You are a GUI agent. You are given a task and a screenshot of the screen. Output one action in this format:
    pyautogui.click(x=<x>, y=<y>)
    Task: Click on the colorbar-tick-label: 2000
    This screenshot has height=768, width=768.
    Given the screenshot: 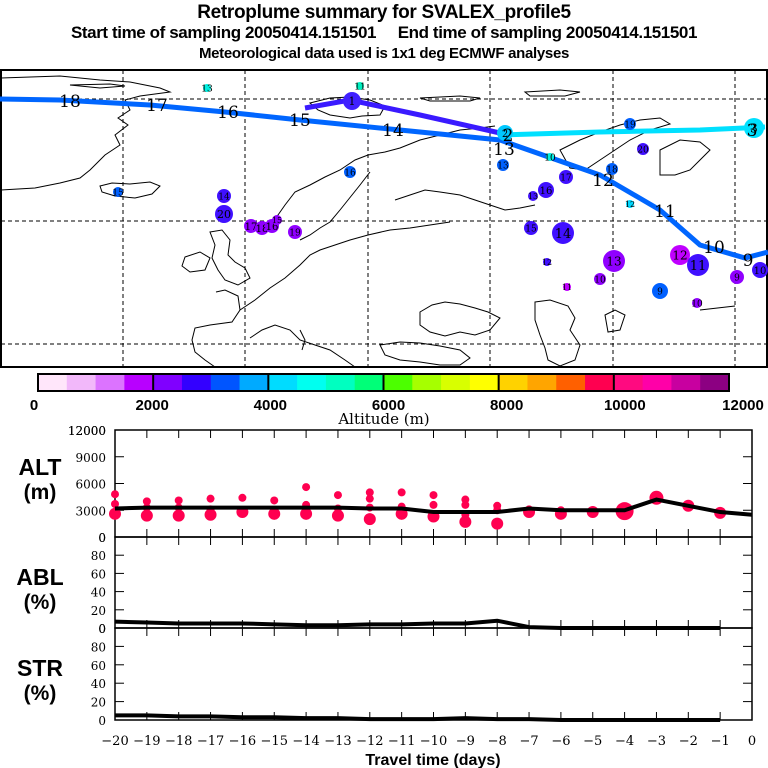 What is the action you would take?
    pyautogui.click(x=151, y=405)
    